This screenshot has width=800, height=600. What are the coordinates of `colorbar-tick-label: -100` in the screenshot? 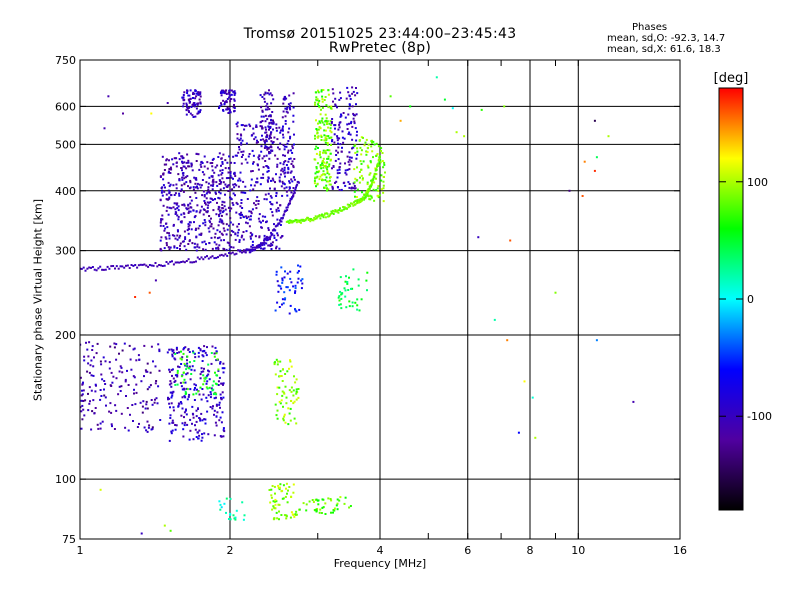 It's located at (759, 416).